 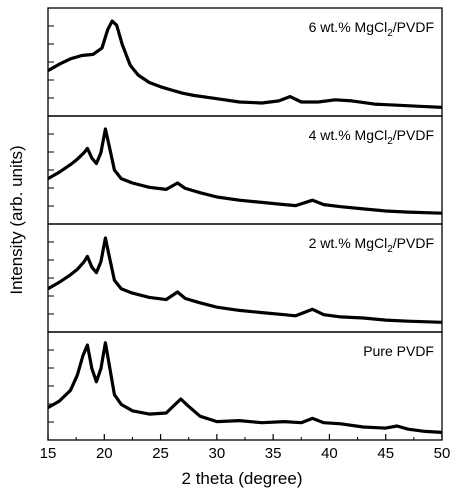 What do you see at coordinates (160, 453) in the screenshot?
I see `x-tick-label: 25` at bounding box center [160, 453].